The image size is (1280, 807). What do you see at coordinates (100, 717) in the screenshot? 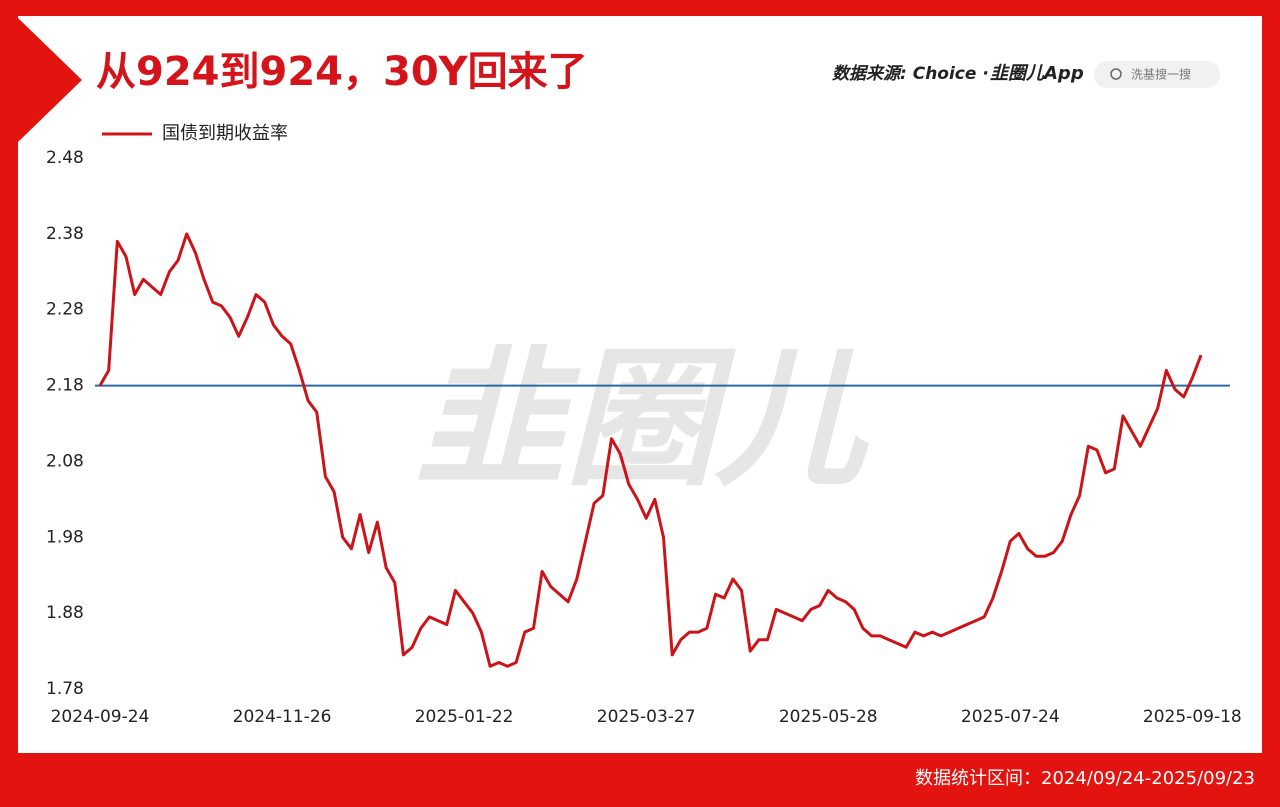
I see `x-tick-label: 2024-09-24` at bounding box center [100, 717].